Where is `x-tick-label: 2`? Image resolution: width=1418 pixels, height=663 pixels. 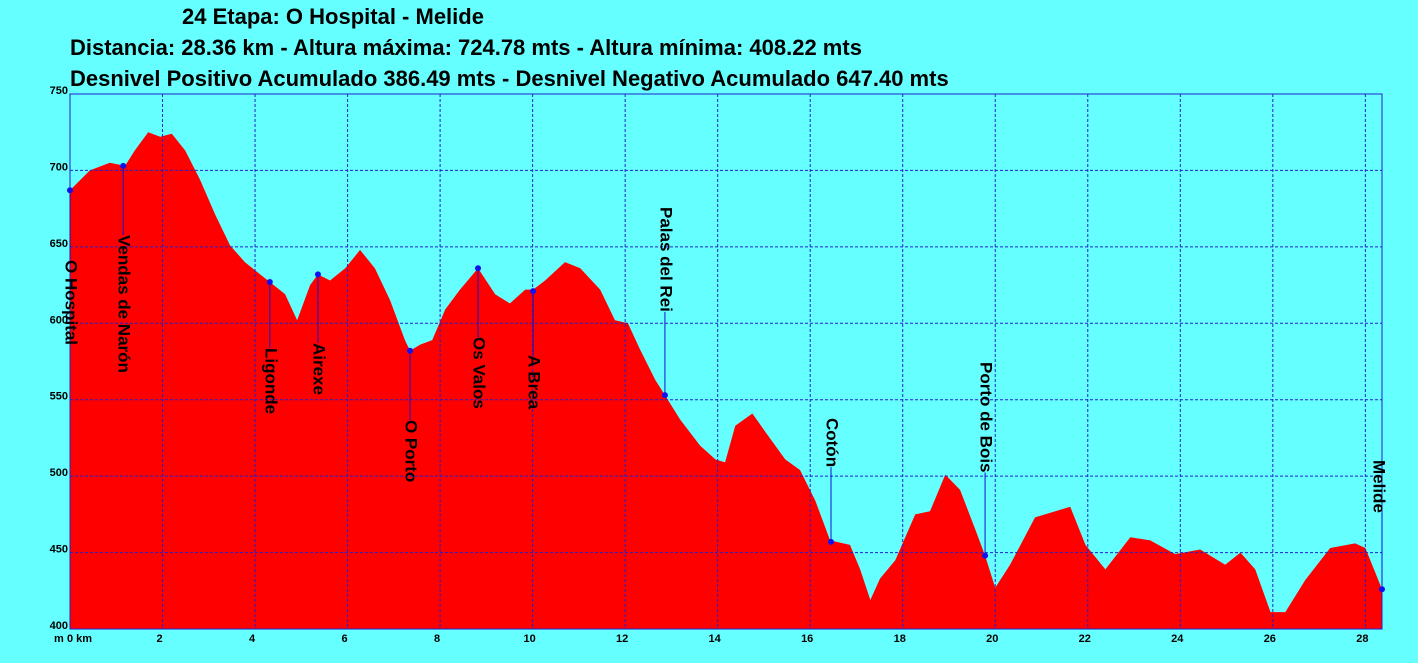 x-tick-label: 2 is located at coordinates (159, 639).